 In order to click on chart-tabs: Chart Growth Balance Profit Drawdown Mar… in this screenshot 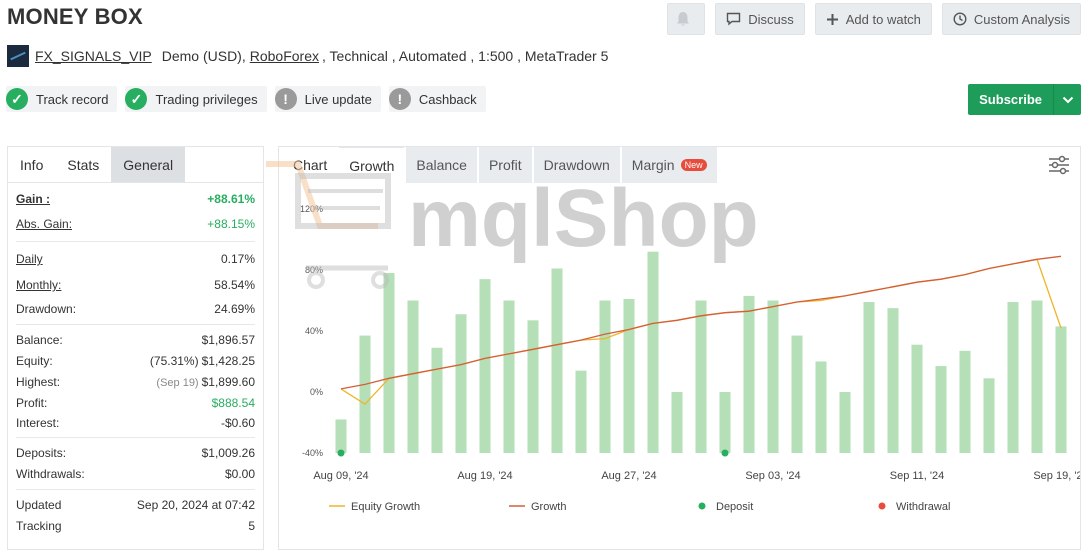, I will do `click(679, 165)`.